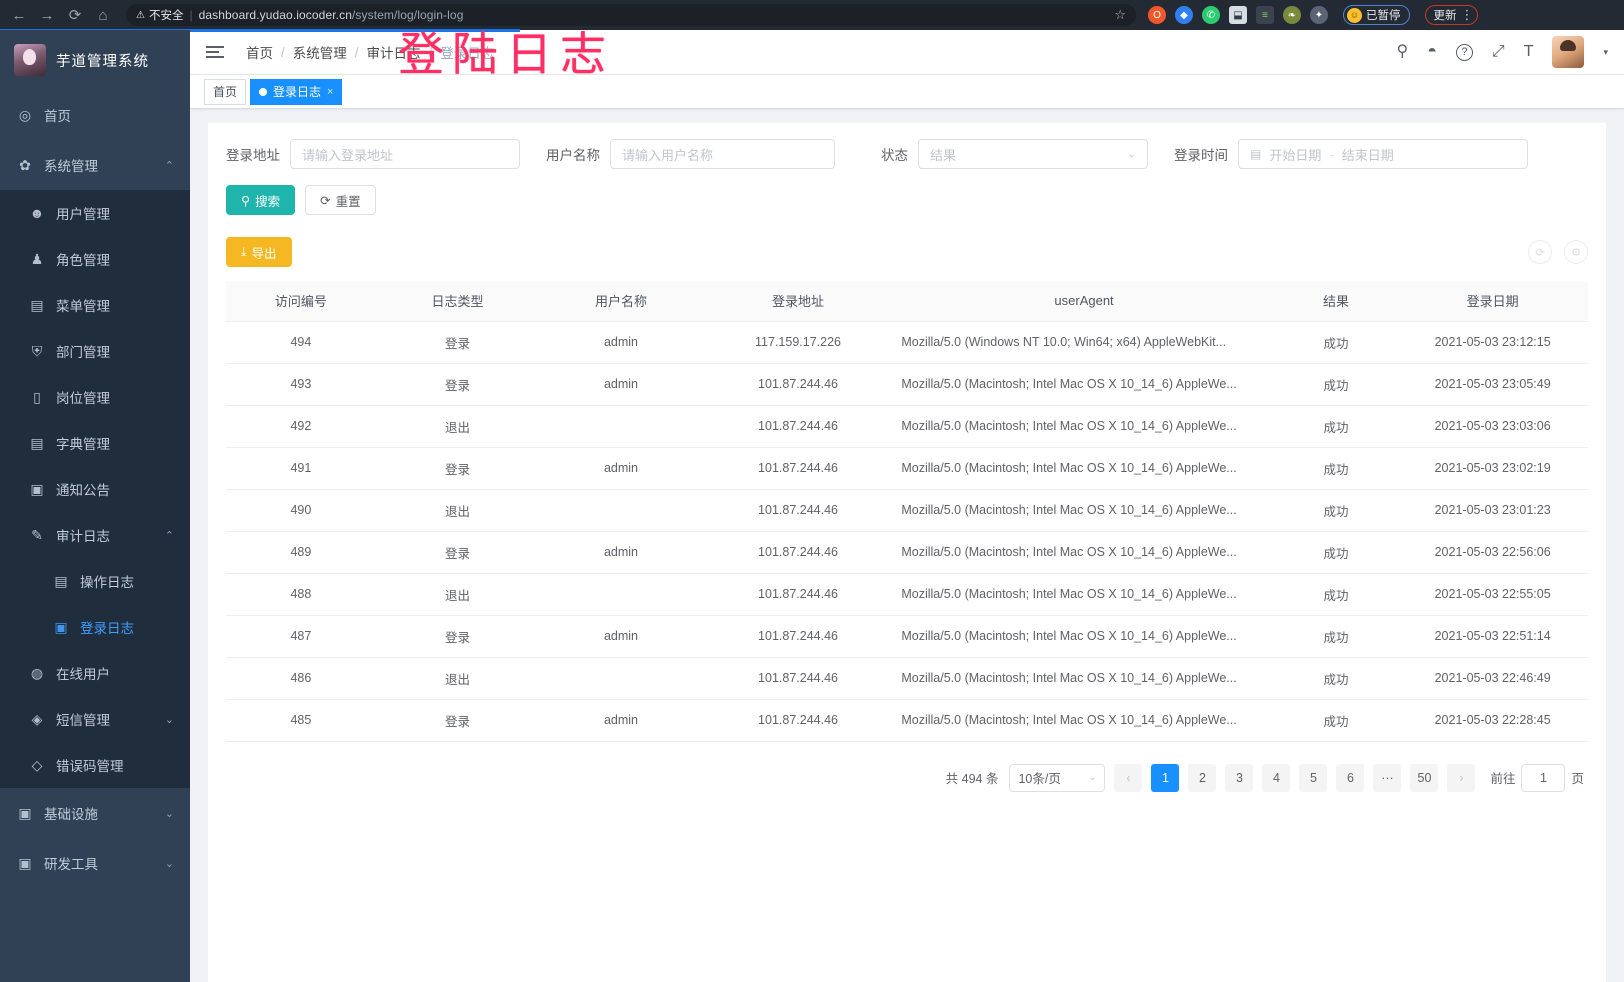 The image size is (1624, 982). I want to click on page-ellipsis: ···, so click(1387, 777).